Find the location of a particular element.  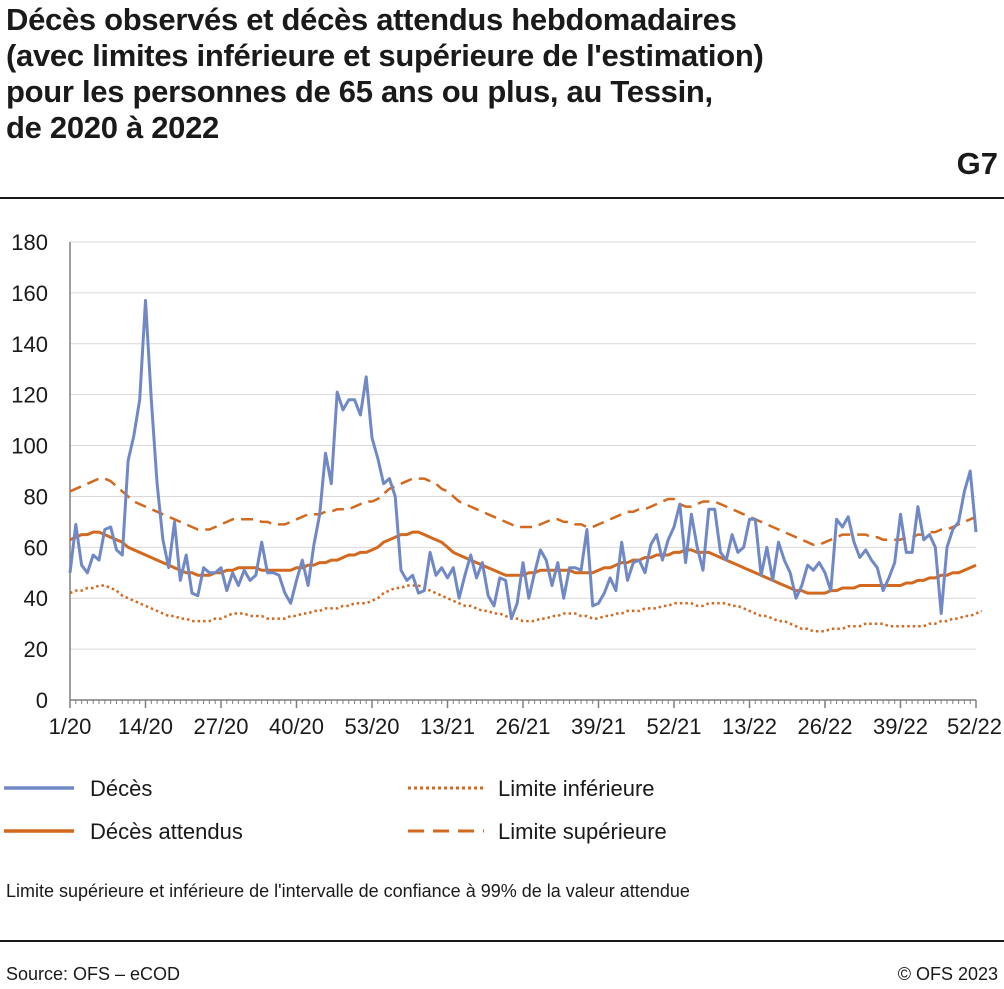

y-tick-label: 140 is located at coordinates (29, 344).